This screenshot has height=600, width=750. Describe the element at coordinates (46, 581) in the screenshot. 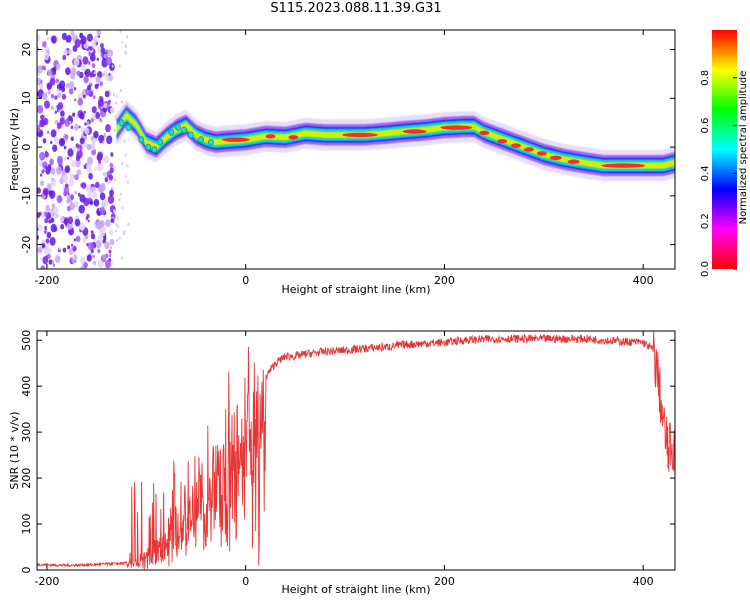

I see `bottom-x-tick-label: -200` at that location.